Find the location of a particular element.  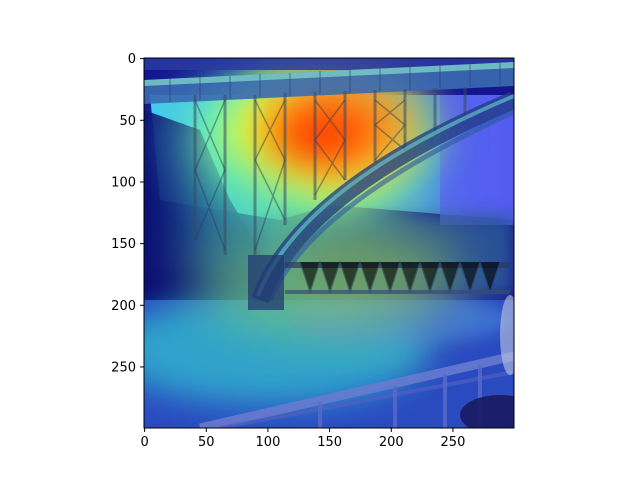

y-tick-label: 100 is located at coordinates (123, 182).